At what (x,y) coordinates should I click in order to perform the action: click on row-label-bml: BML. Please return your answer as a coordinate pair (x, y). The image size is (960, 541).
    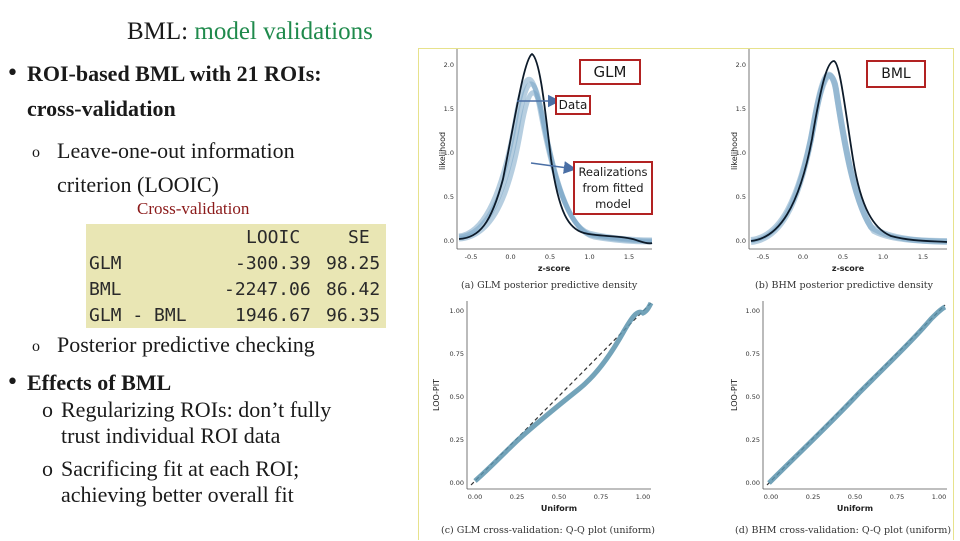
    Looking at the image, I should click on (105, 289).